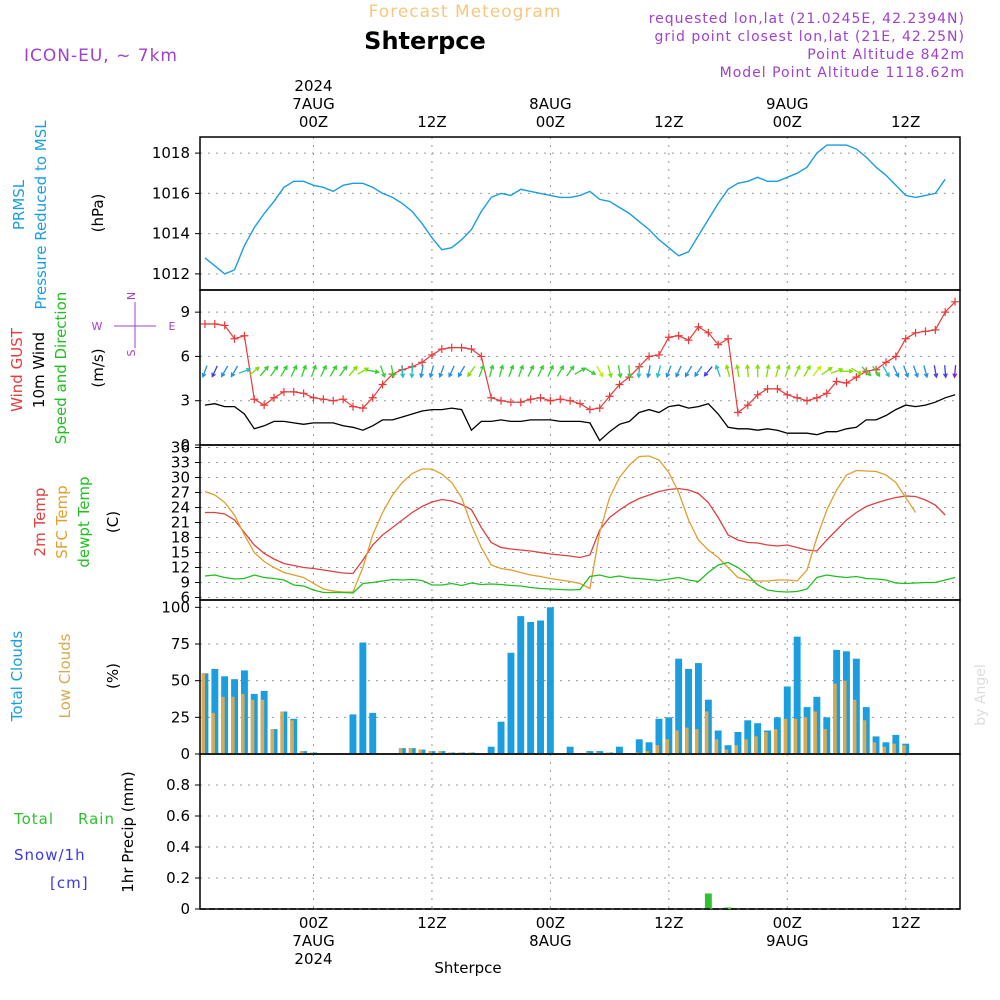  I want to click on pressure-frame, so click(580, 213).